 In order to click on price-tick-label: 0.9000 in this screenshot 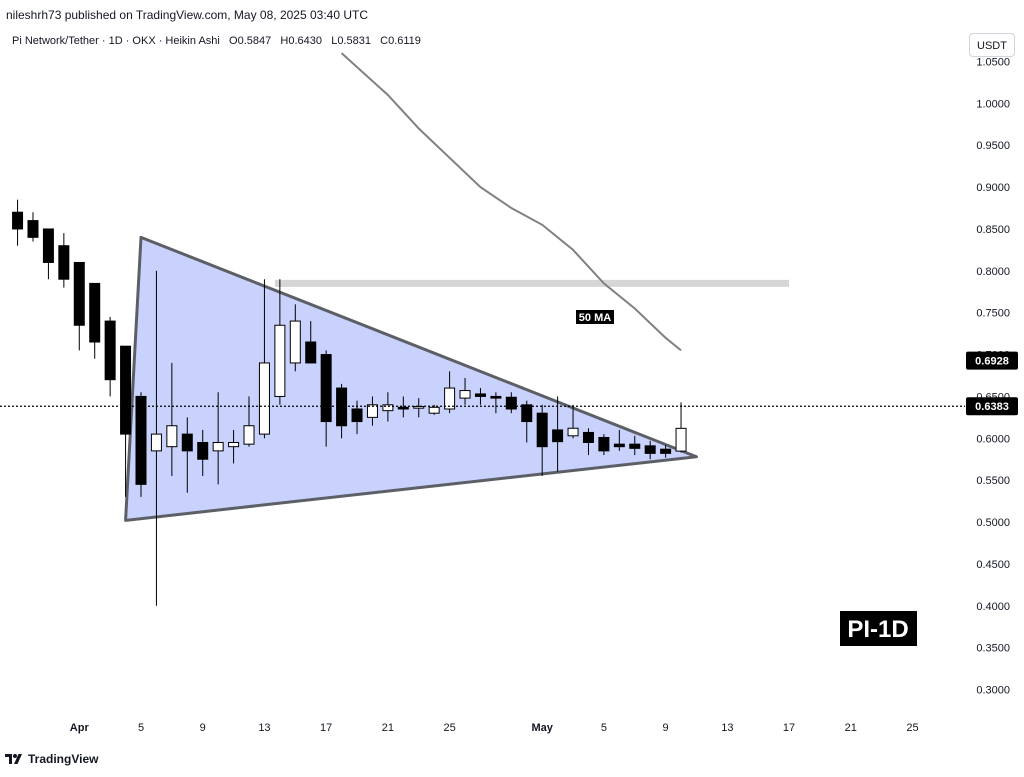, I will do `click(993, 188)`.